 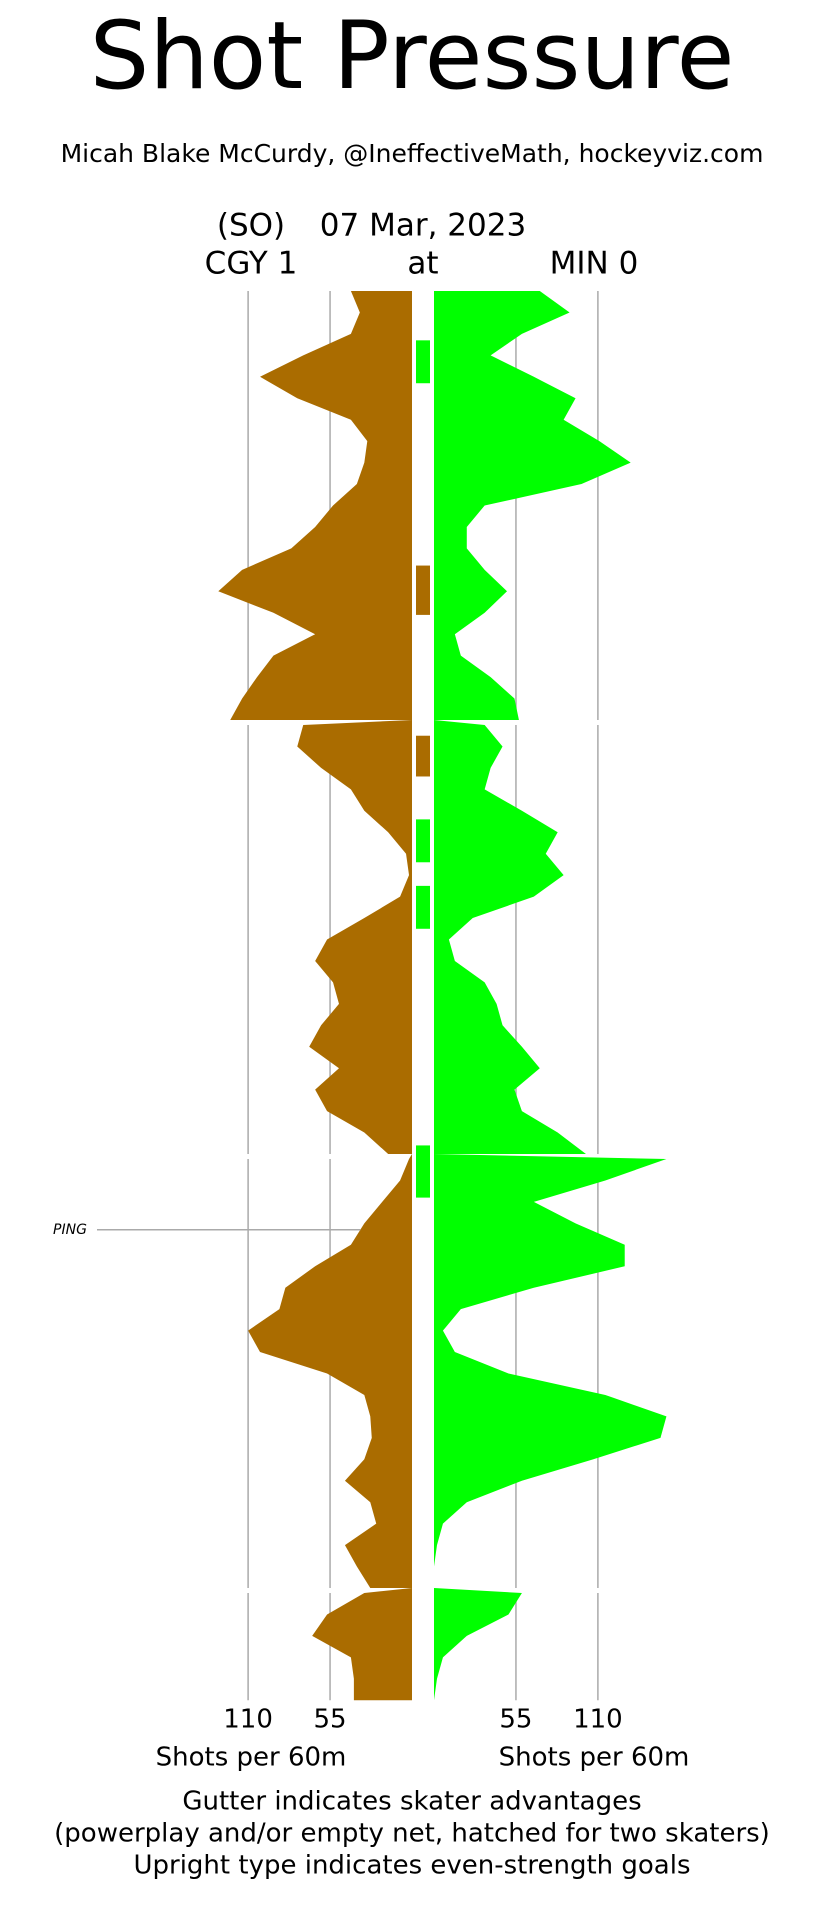 I want to click on game-type: (SO), so click(x=251, y=226).